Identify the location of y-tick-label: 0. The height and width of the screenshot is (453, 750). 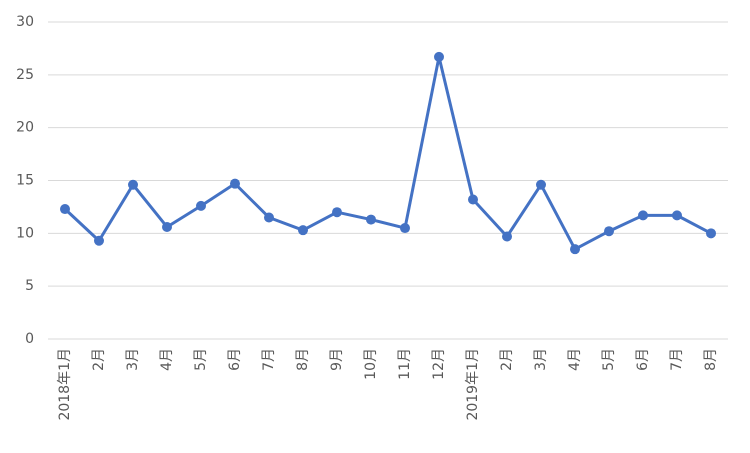
(29, 339).